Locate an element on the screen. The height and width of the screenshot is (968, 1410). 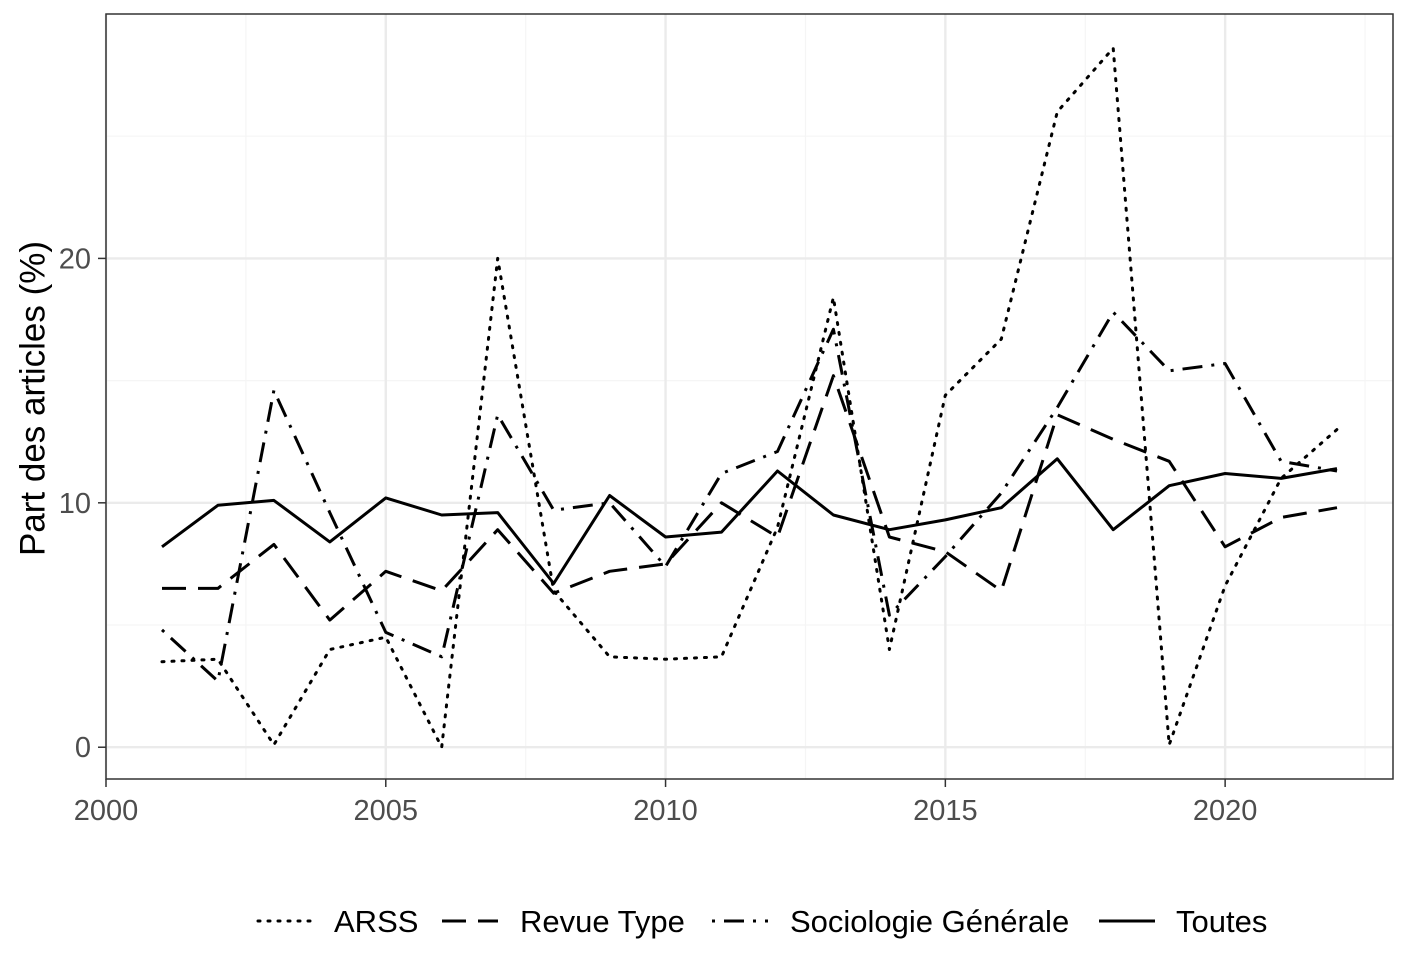
y-tick-label: 10 is located at coordinates (75, 504).